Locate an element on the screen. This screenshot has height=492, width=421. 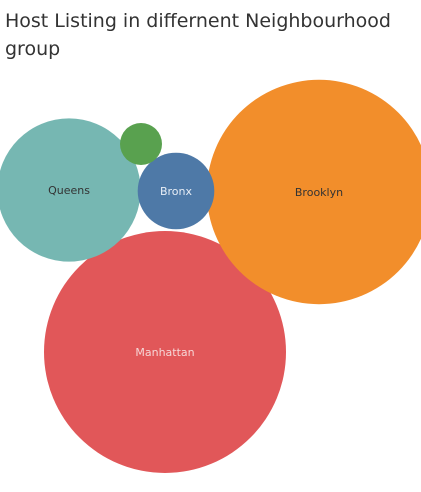
bubble-queens is located at coordinates (70, 190).